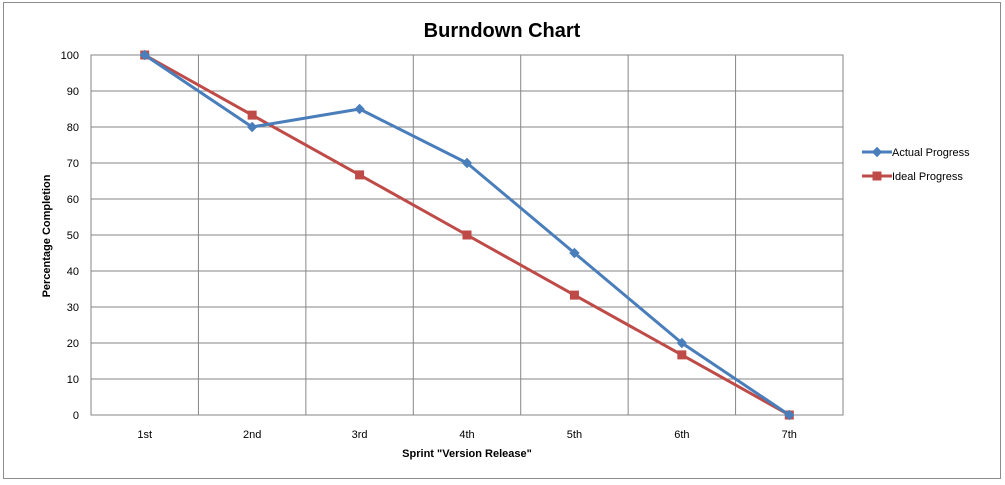 Image resolution: width=1005 pixels, height=485 pixels. Describe the element at coordinates (360, 435) in the screenshot. I see `x-tick-label: 3rd` at that location.